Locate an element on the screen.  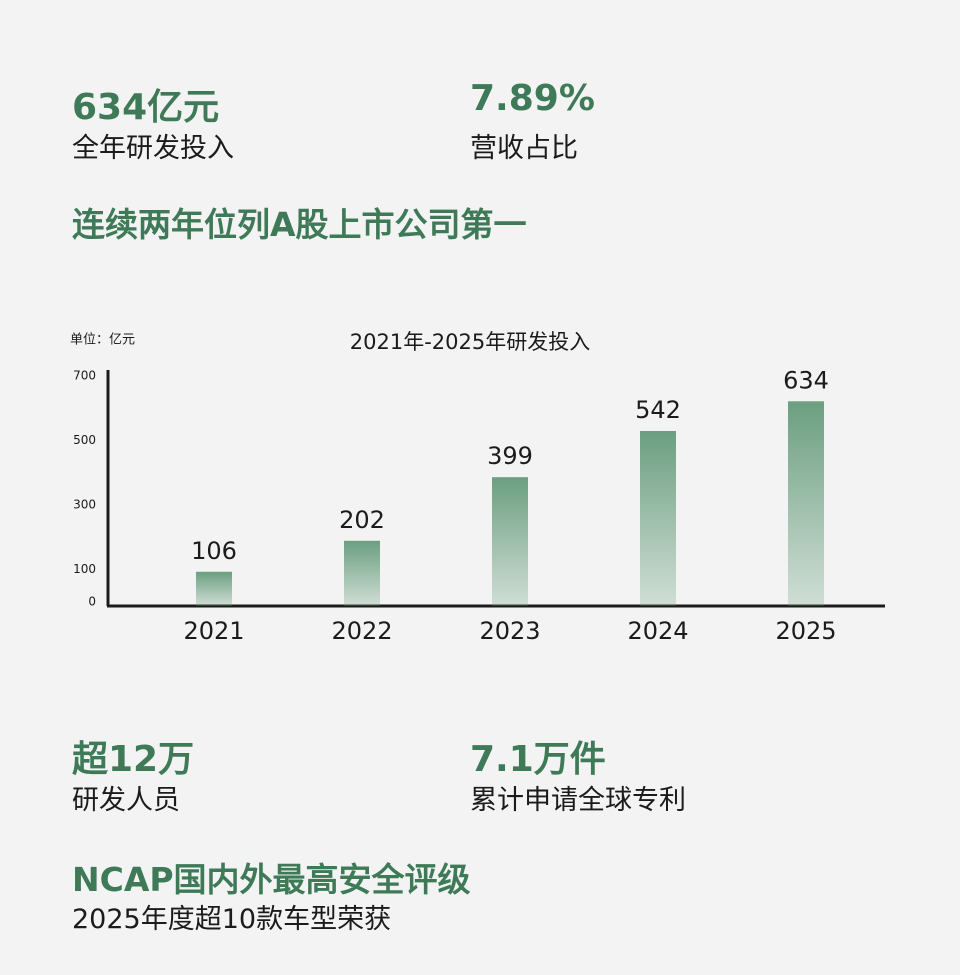
y-axis-label: 单位：亿元 is located at coordinates (102, 340).